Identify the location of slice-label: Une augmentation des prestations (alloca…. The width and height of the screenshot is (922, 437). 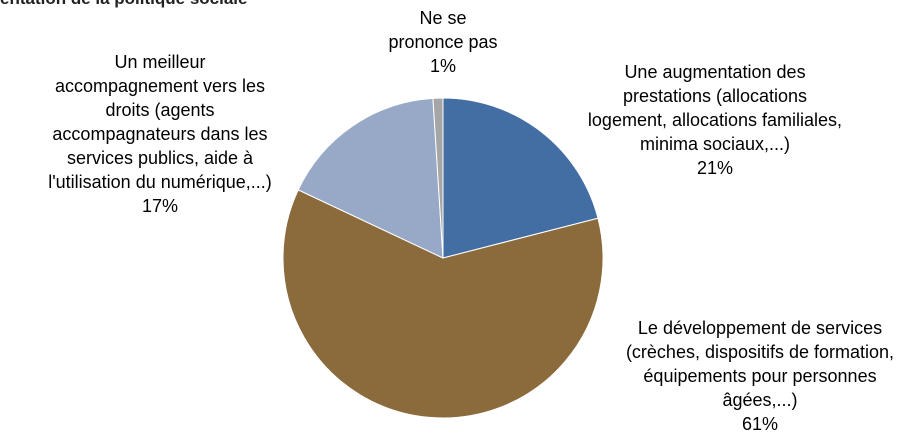
(715, 120).